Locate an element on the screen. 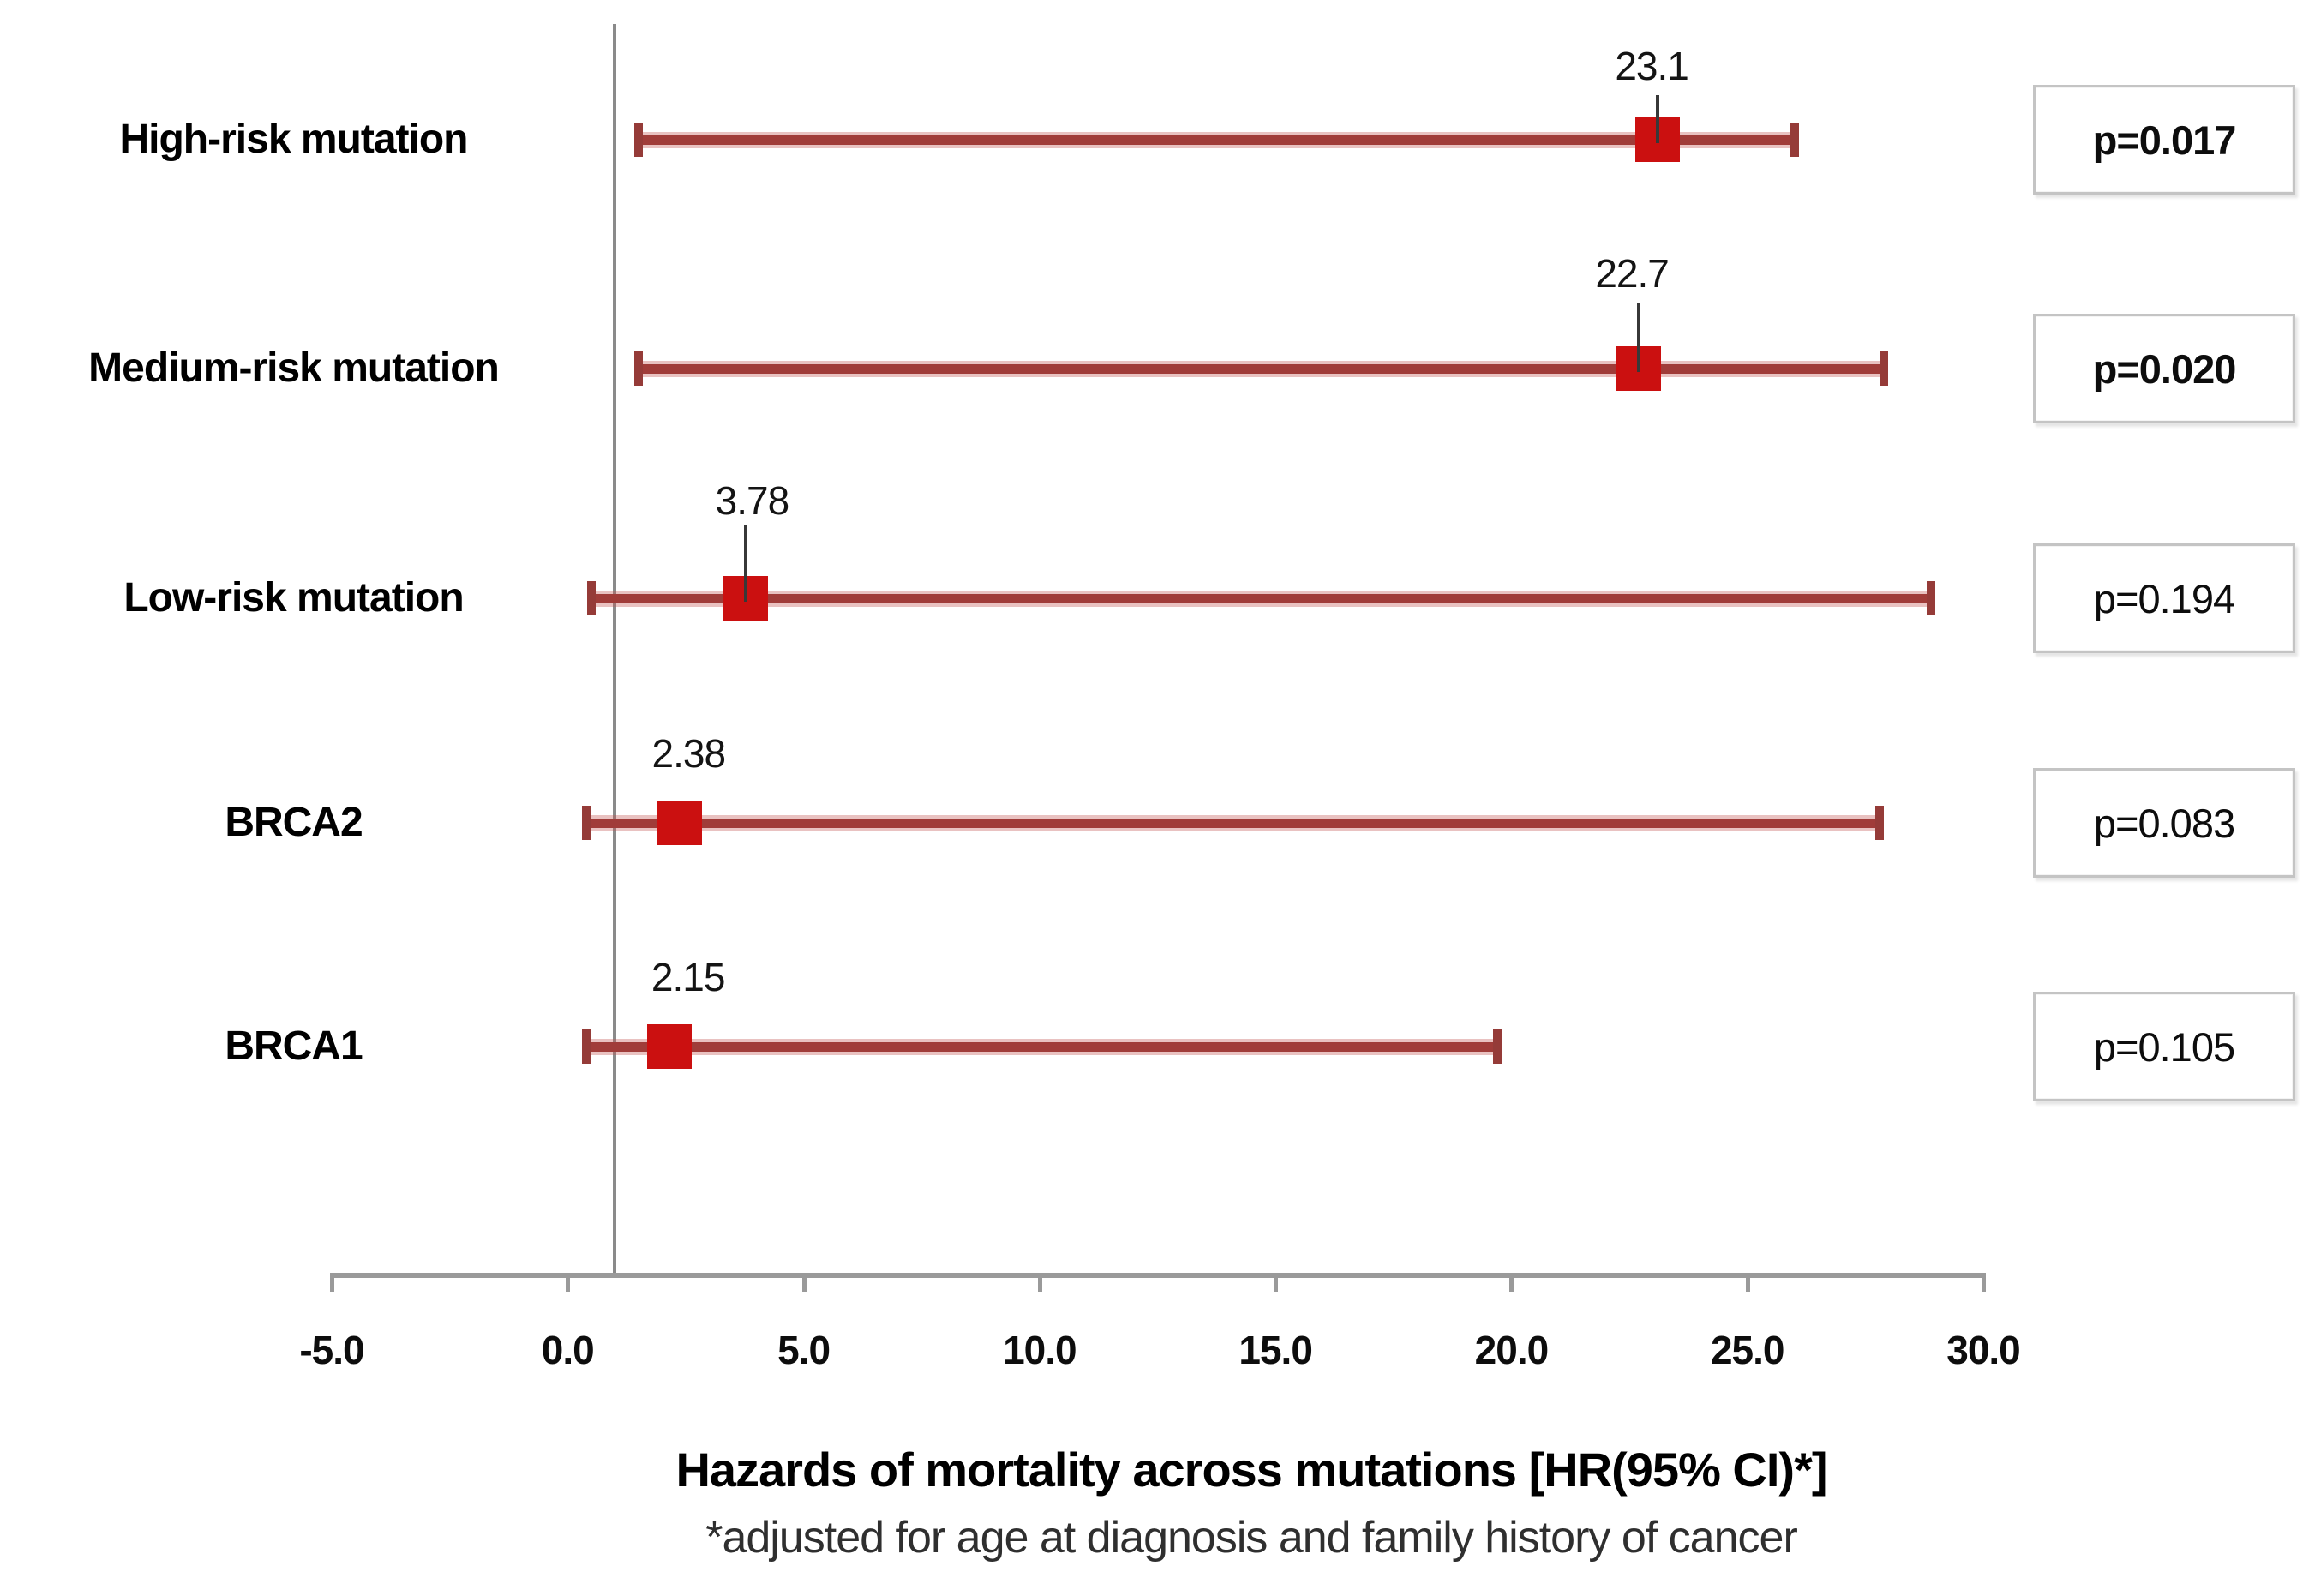  x-axis-tick-label: -5.0 is located at coordinates (331, 1350).